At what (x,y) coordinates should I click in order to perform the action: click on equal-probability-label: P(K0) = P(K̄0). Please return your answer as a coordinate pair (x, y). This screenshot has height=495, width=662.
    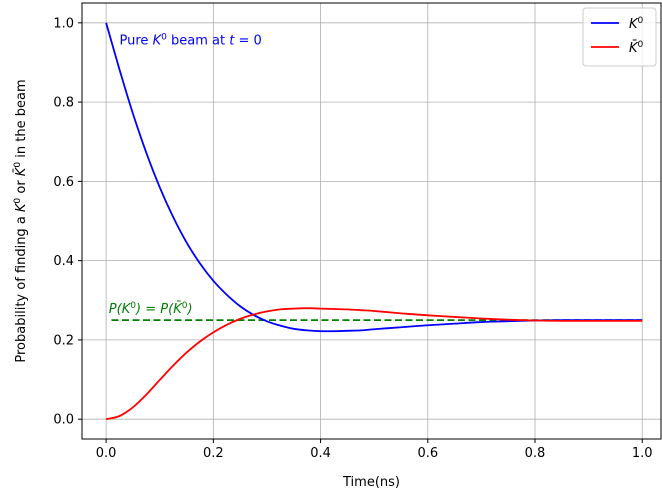
    Looking at the image, I should click on (151, 309).